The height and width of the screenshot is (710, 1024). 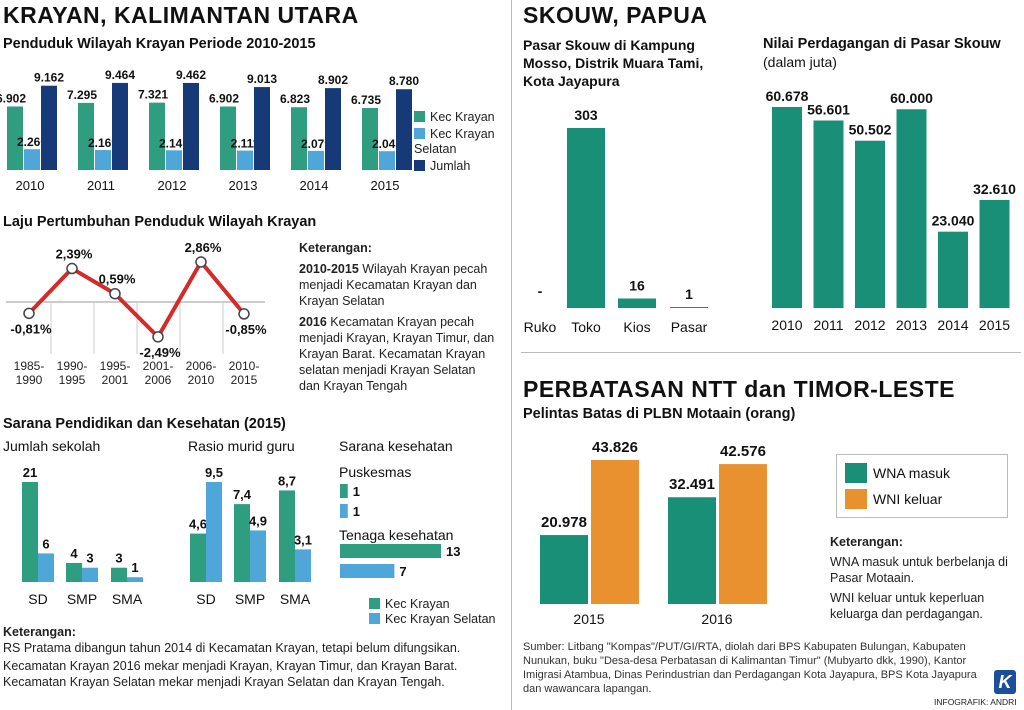 What do you see at coordinates (52, 446) in the screenshot?
I see `schools-subtitle: Jumlah sekolah` at bounding box center [52, 446].